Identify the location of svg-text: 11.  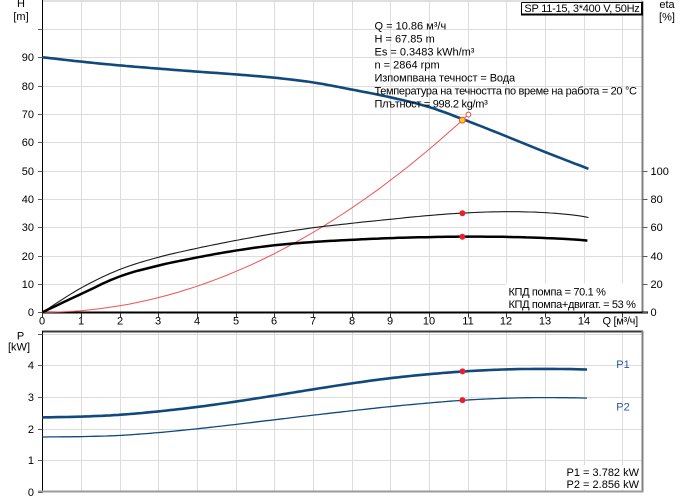
(467, 322).